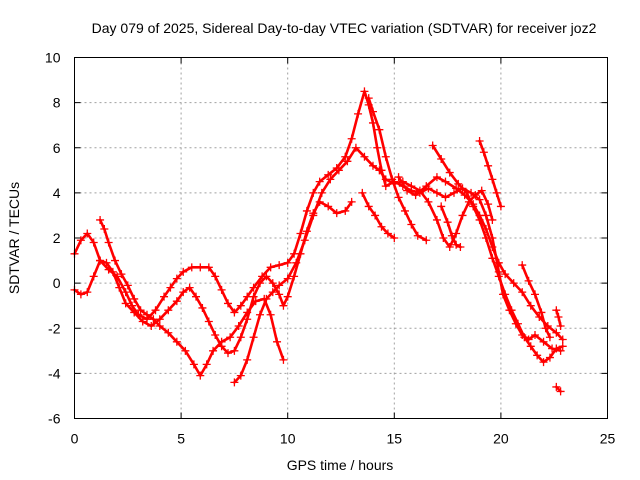 Image resolution: width=640 pixels, height=480 pixels. What do you see at coordinates (57, 283) in the screenshot?
I see `y-tick-label: 0` at bounding box center [57, 283].